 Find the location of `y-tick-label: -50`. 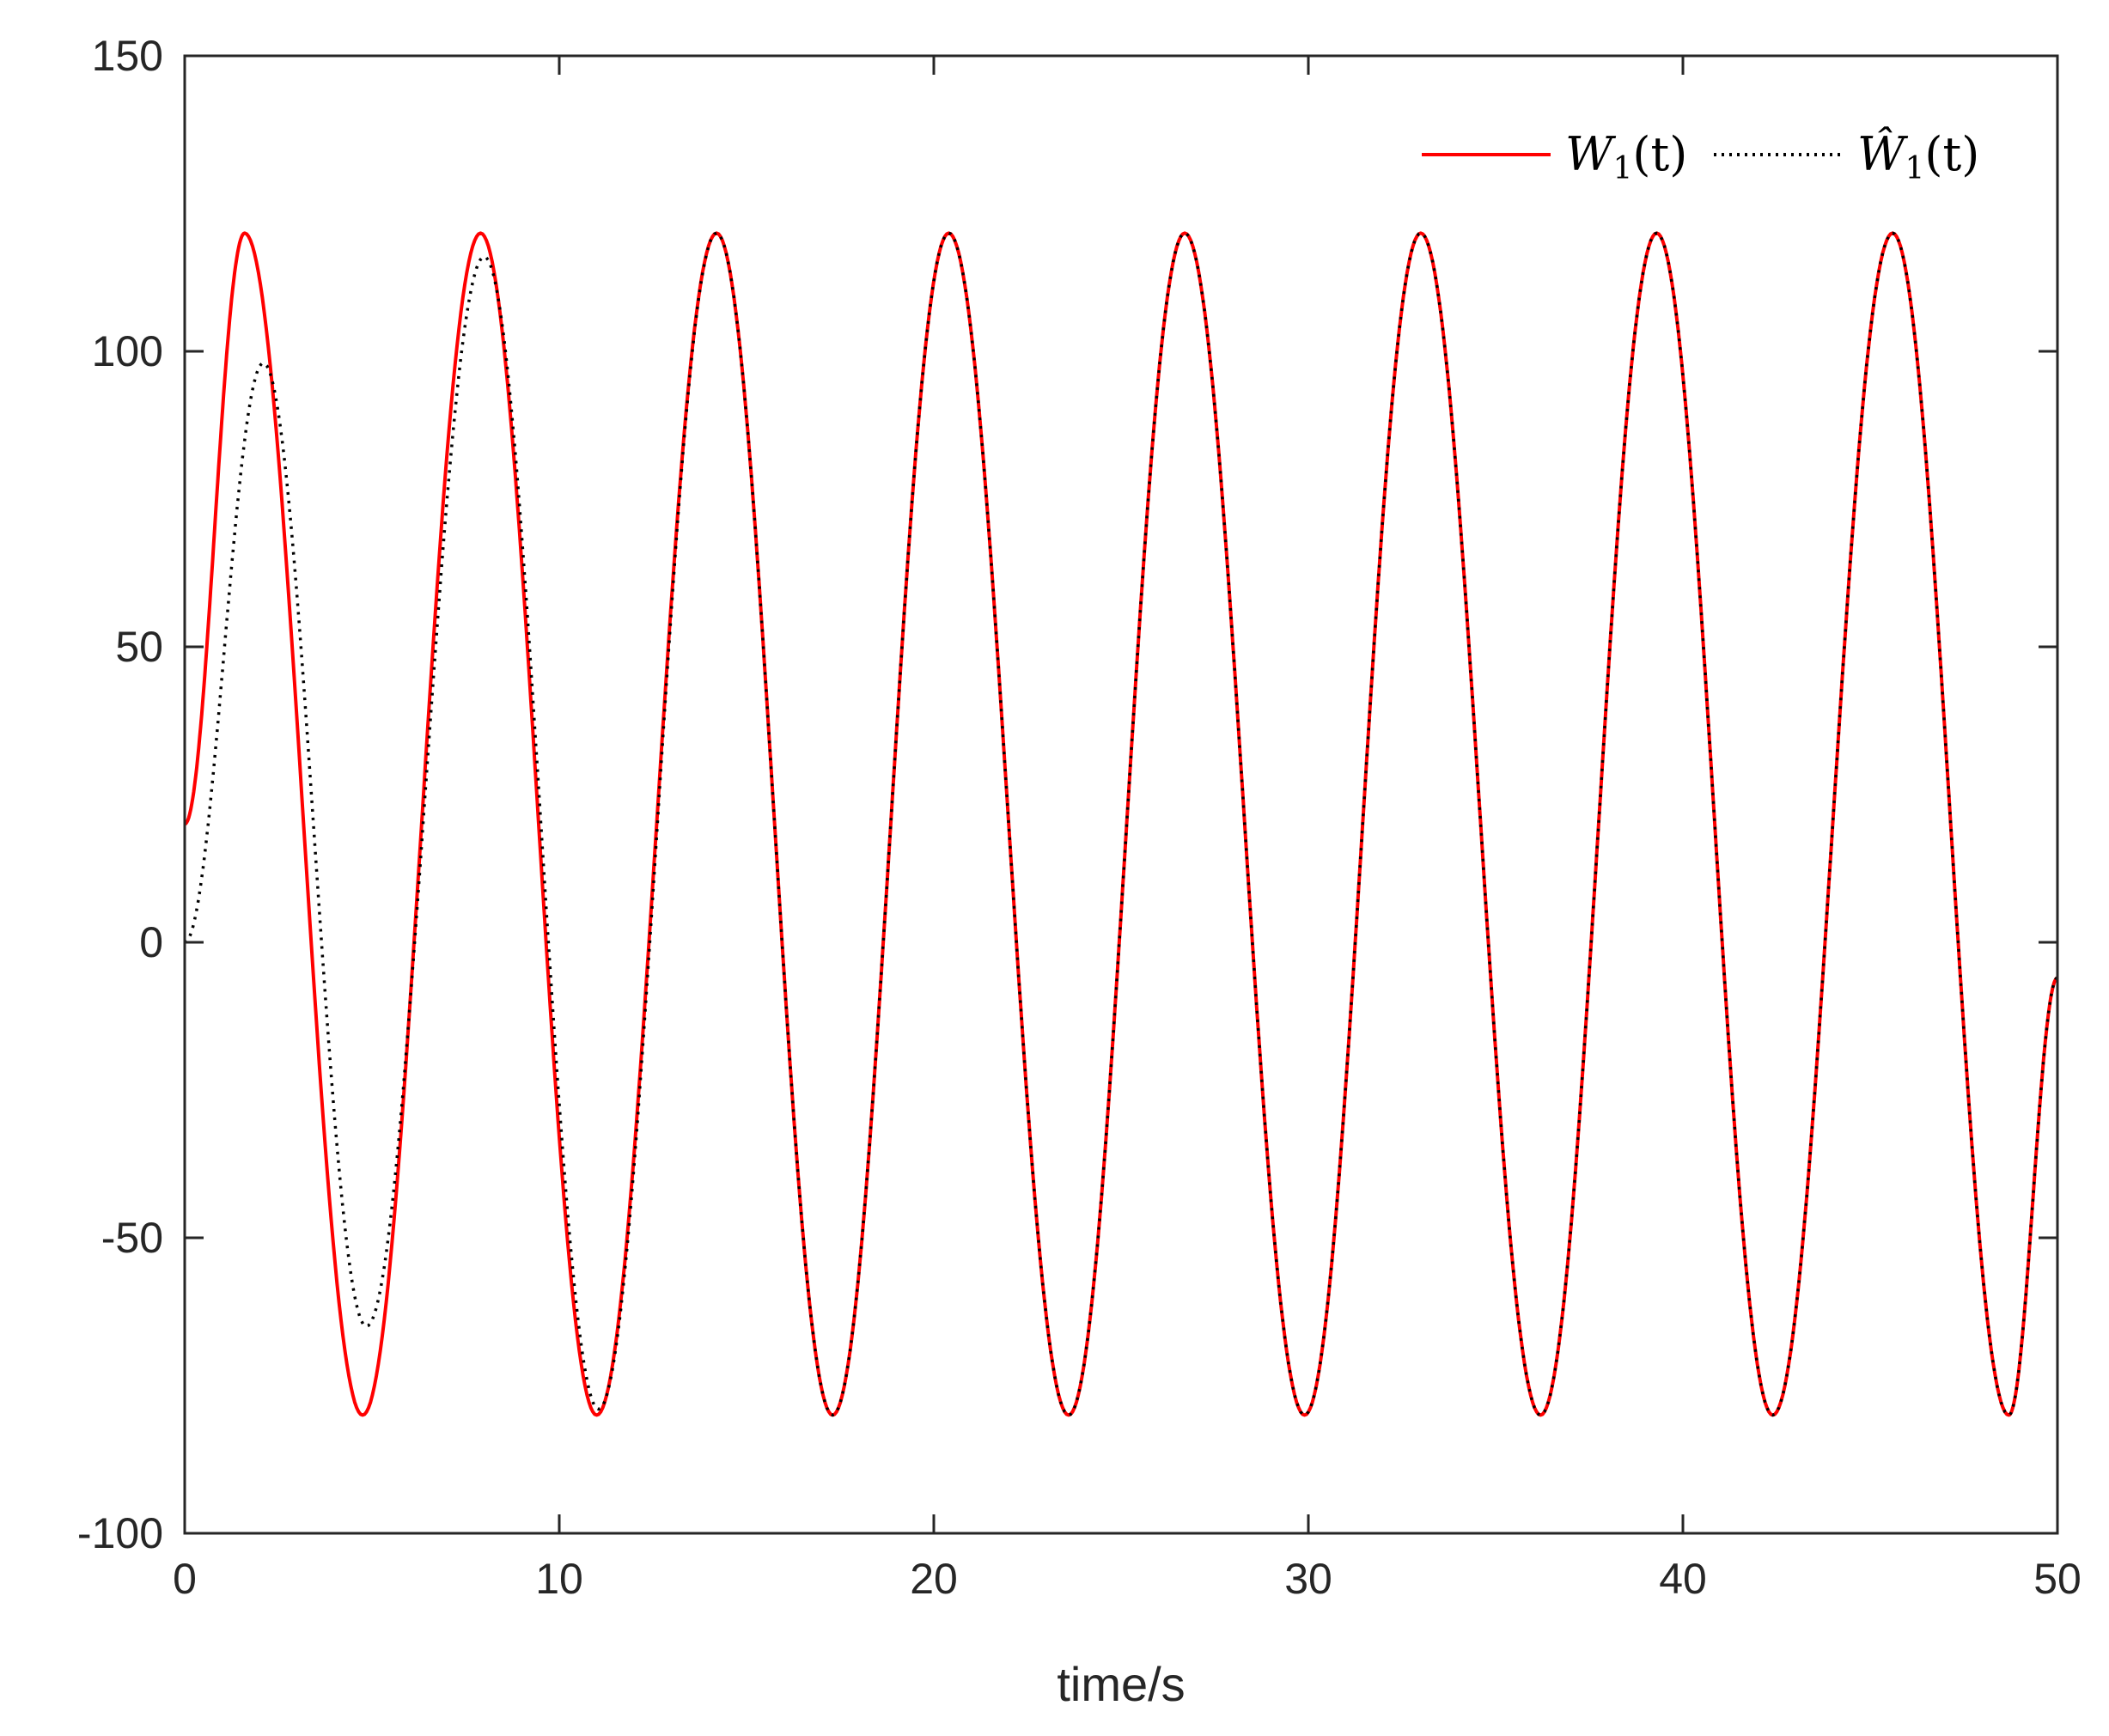

y-tick-label: -50 is located at coordinates (132, 1238).